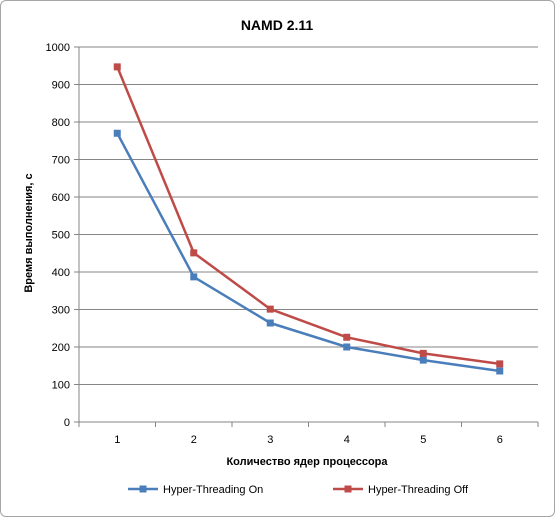 Image resolution: width=555 pixels, height=521 pixels. What do you see at coordinates (61, 198) in the screenshot?
I see `y-tick-label: 600` at bounding box center [61, 198].